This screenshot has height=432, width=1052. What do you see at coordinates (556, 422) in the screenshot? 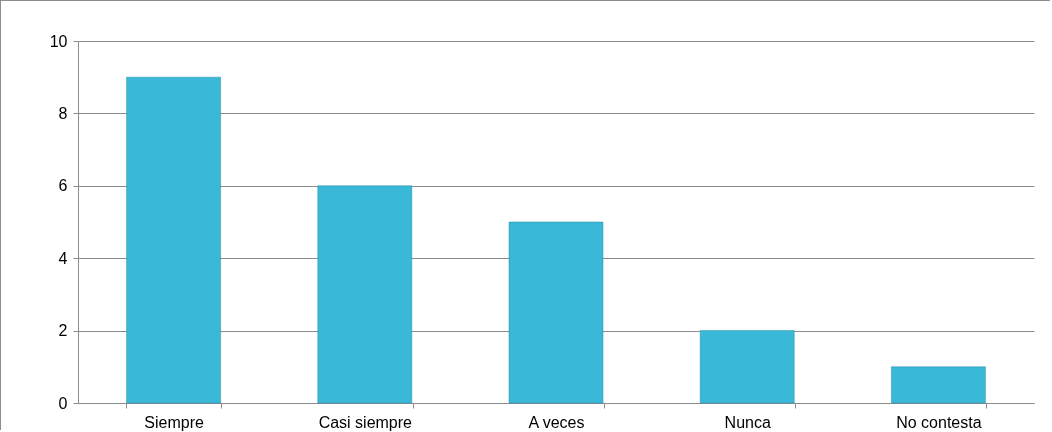
I see `x-tick-label: A veces` at bounding box center [556, 422].